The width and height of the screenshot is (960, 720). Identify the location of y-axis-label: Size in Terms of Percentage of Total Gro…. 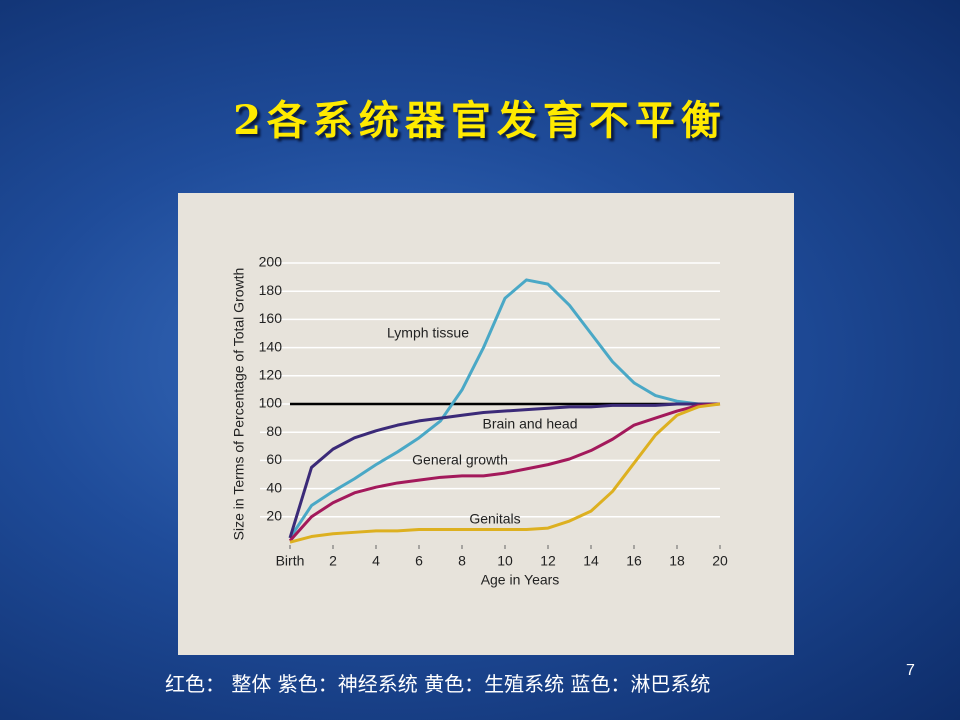
(239, 404).